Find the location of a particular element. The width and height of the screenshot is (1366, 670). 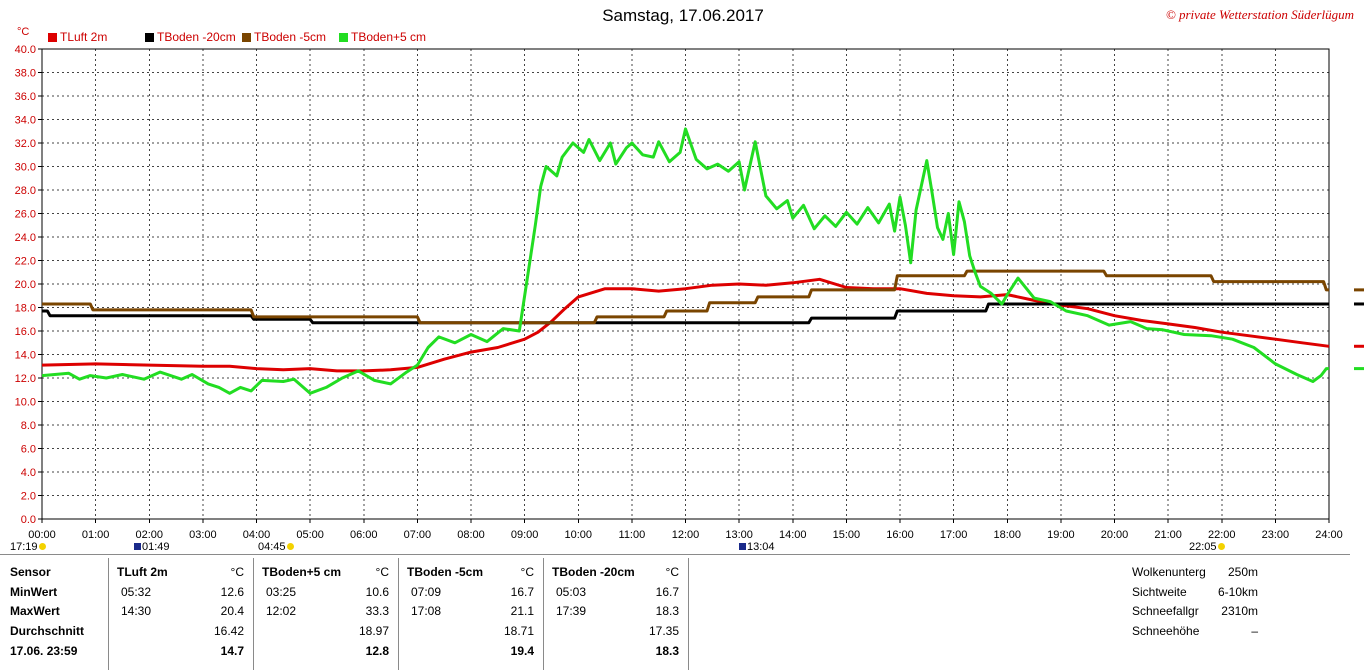

sunset-icon is located at coordinates (1221, 546).